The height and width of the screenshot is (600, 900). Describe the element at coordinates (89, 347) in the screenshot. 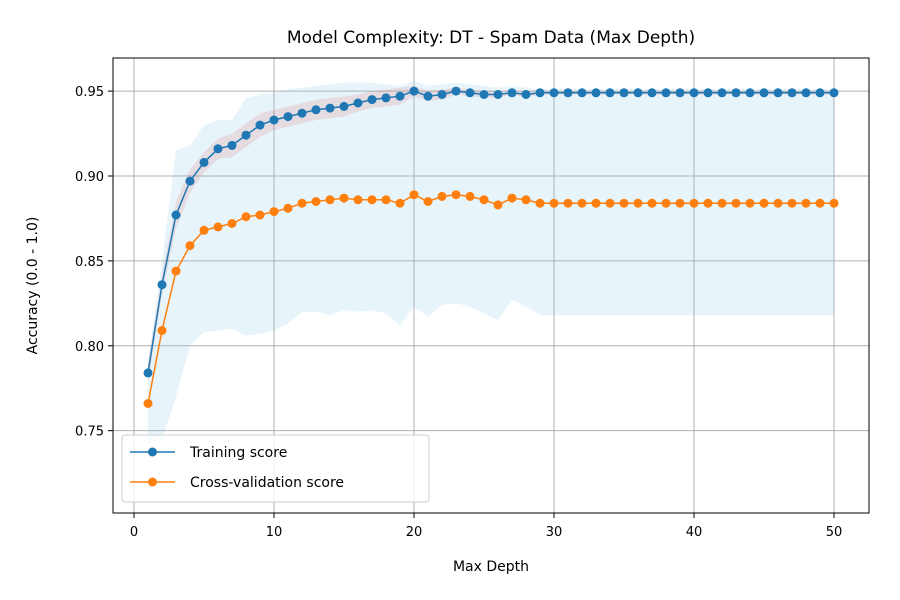

I see `y-tick-label: 0.80` at that location.